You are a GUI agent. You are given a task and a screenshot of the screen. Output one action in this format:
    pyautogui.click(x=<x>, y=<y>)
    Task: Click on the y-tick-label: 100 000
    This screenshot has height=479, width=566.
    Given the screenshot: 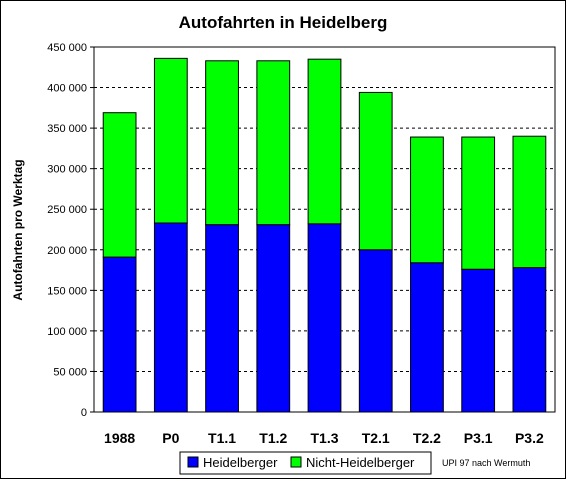 What is the action you would take?
    pyautogui.click(x=67, y=332)
    